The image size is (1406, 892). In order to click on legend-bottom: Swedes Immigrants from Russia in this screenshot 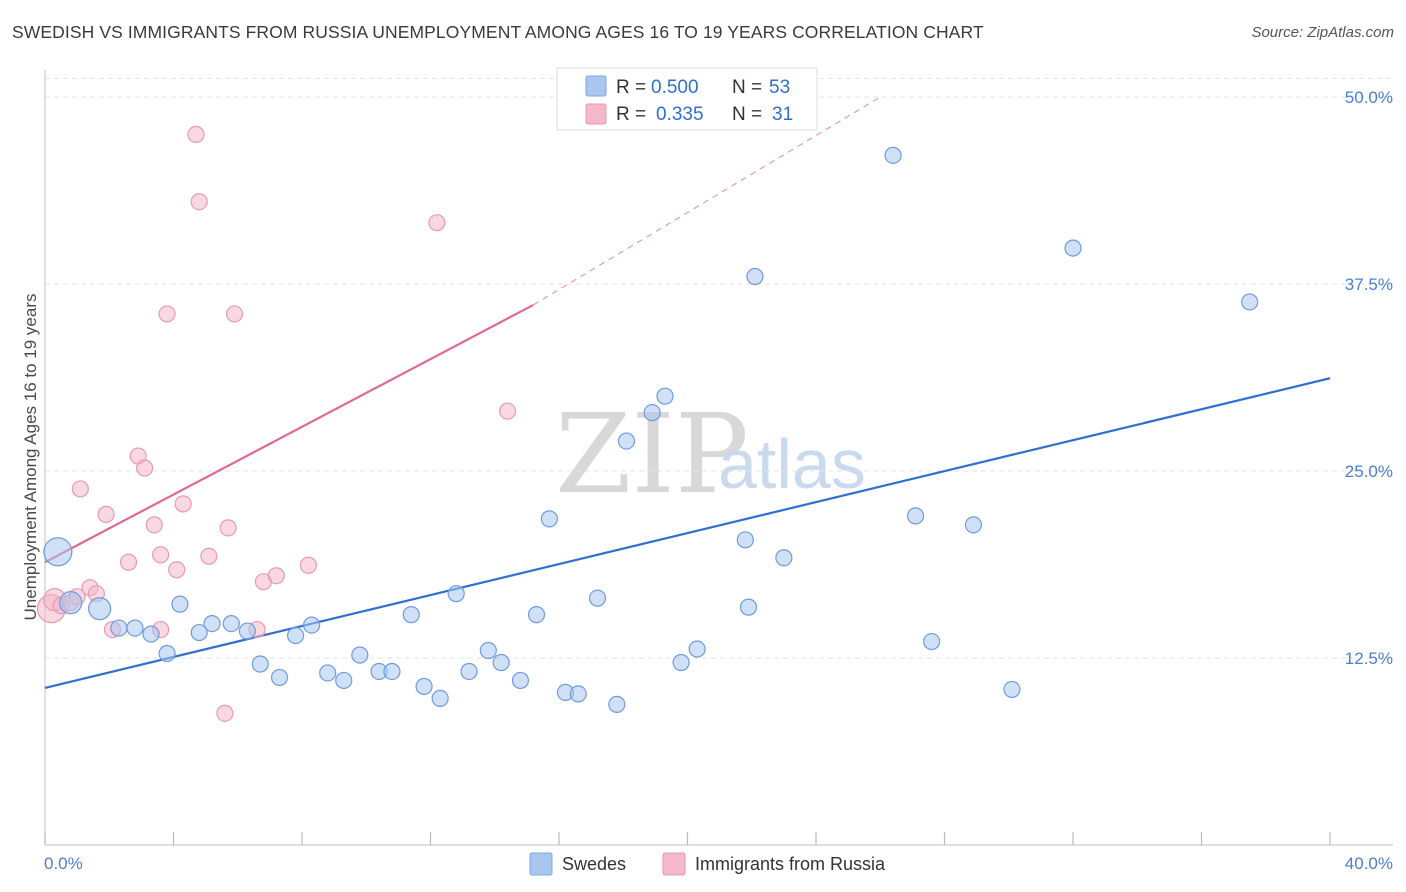, I will do `click(707, 864)`.